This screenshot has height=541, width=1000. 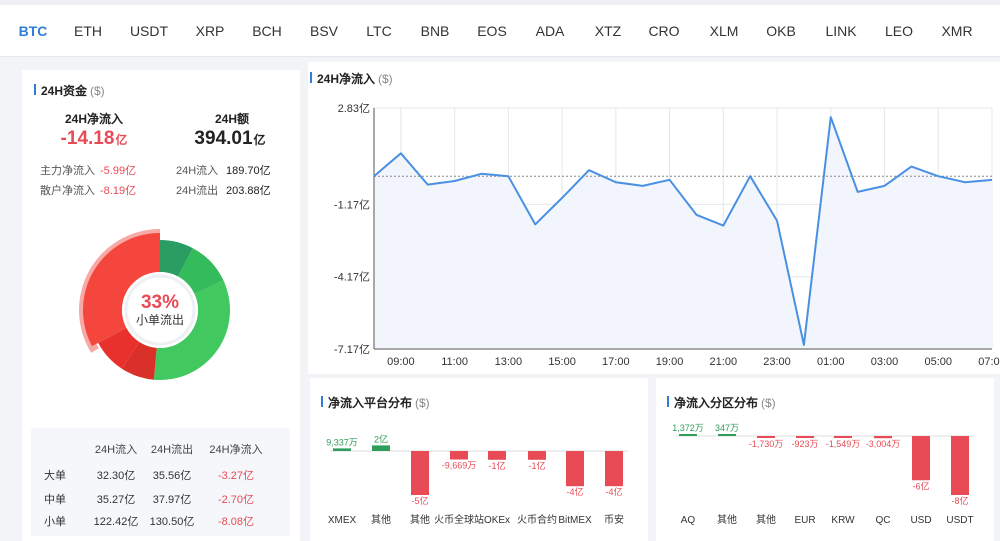 I want to click on tab-ltc: LTC, so click(x=379, y=31).